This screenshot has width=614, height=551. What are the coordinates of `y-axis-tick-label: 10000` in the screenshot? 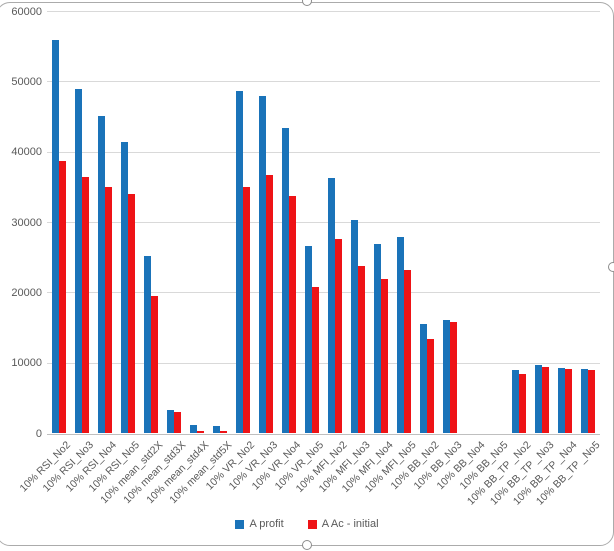 It's located at (26, 363).